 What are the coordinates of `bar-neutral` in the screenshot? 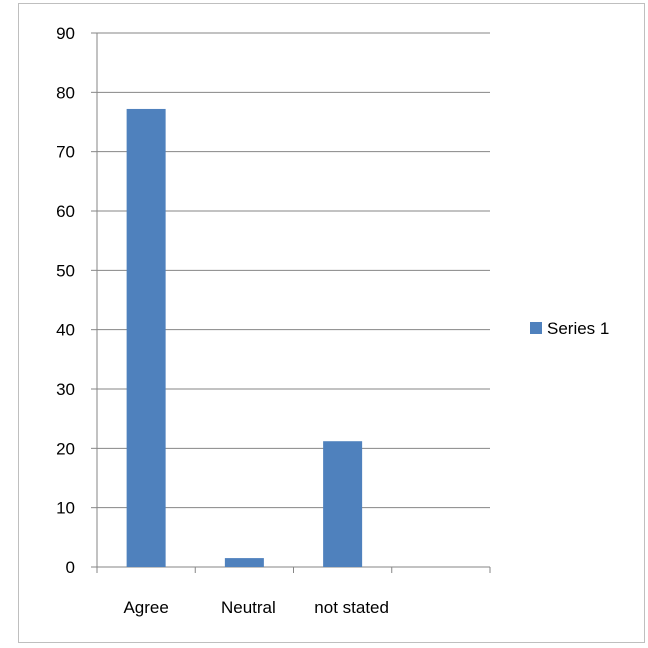 It's located at (244, 562).